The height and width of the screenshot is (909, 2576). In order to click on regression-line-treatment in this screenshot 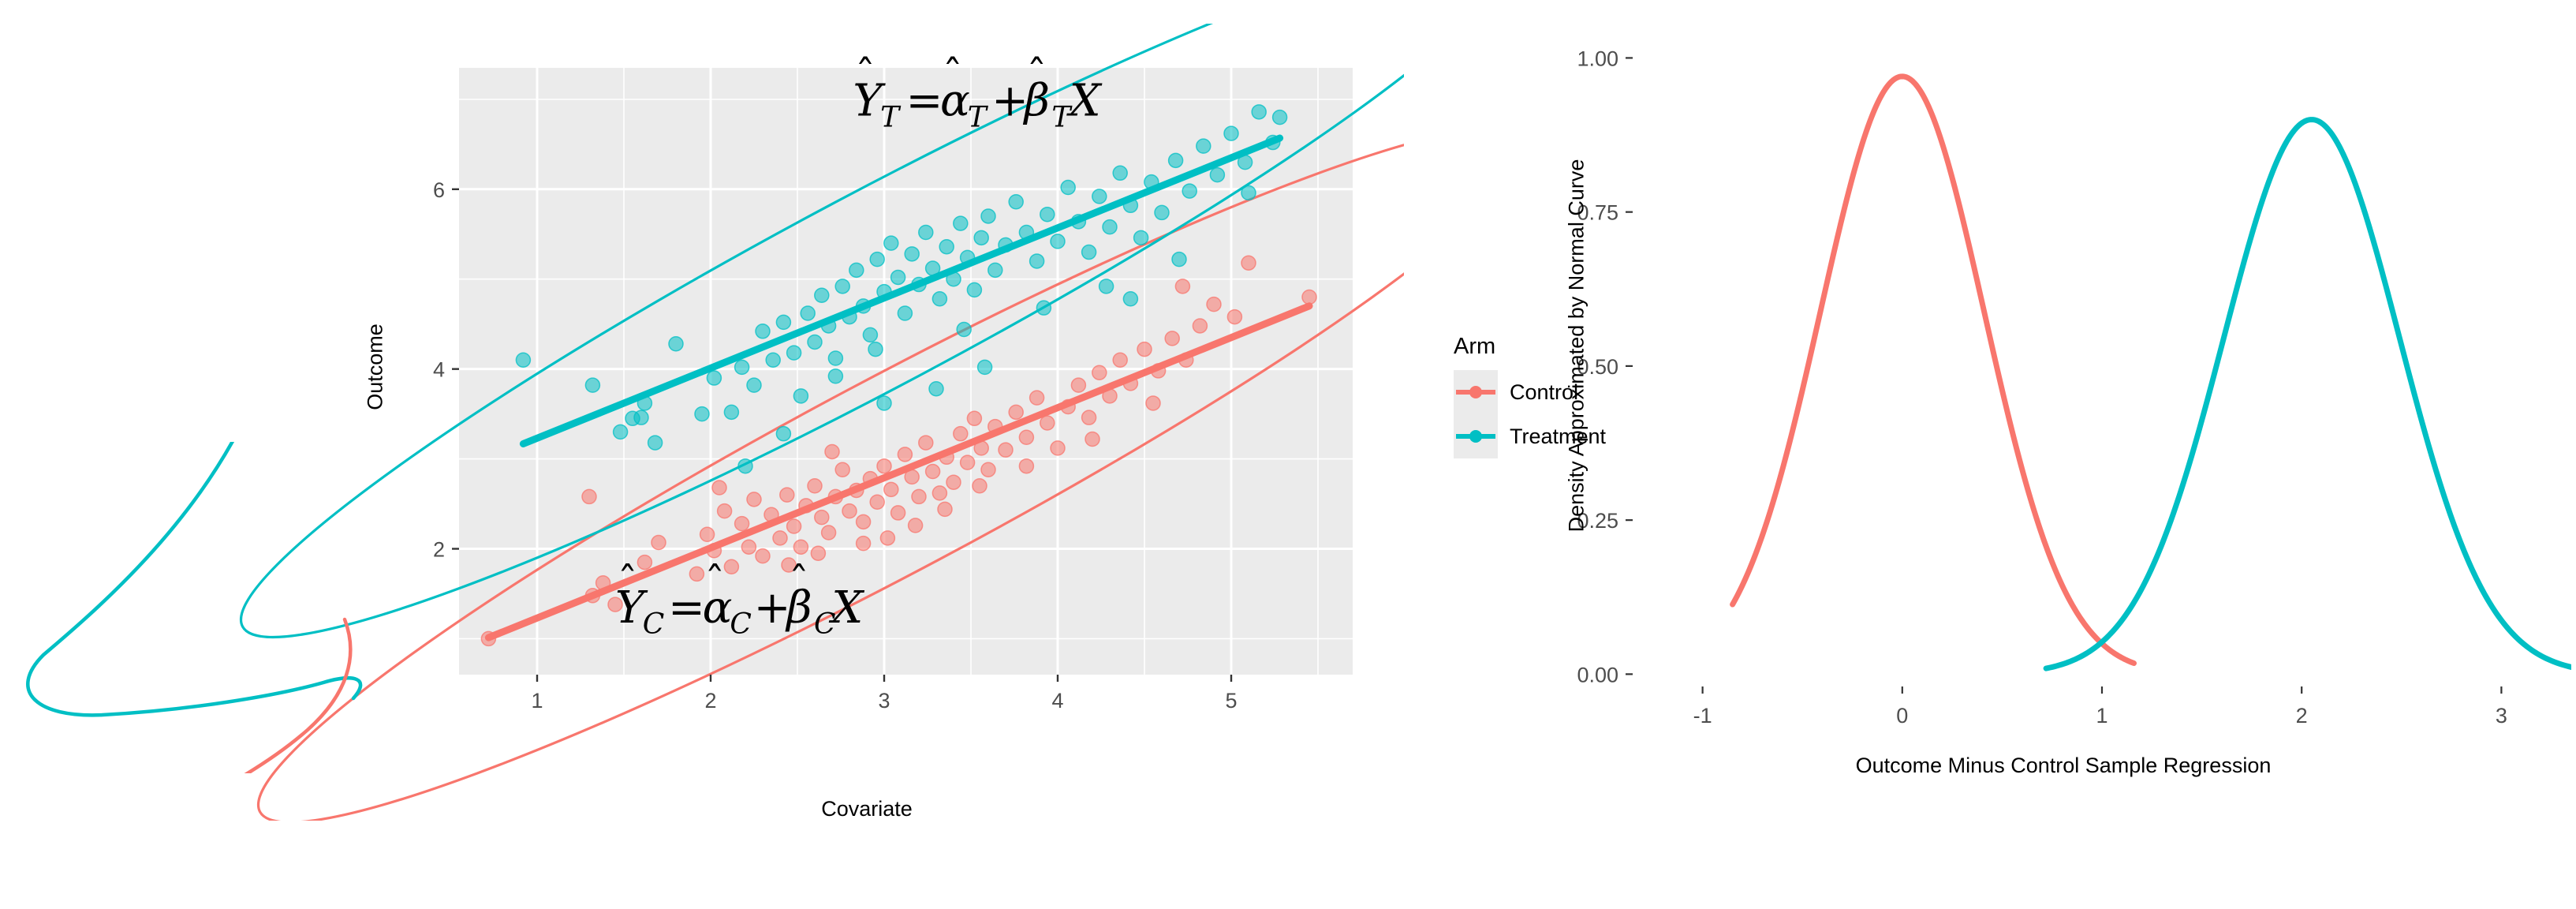, I will do `click(901, 290)`.